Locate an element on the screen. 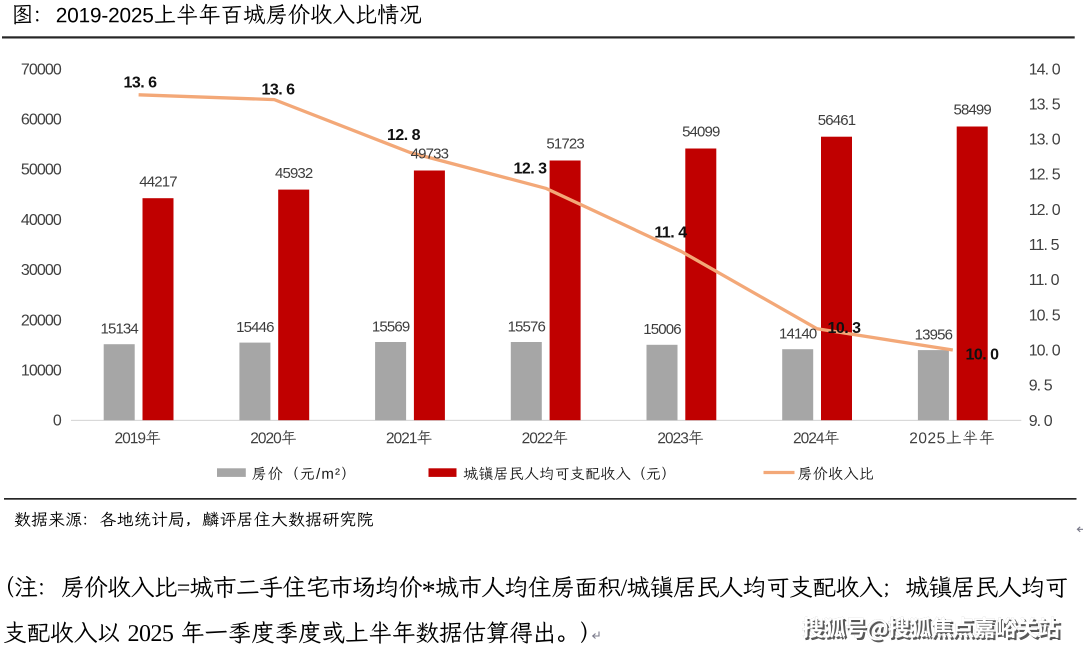 The width and height of the screenshot is (1083, 655). svg-text: 15006 is located at coordinates (662, 329).